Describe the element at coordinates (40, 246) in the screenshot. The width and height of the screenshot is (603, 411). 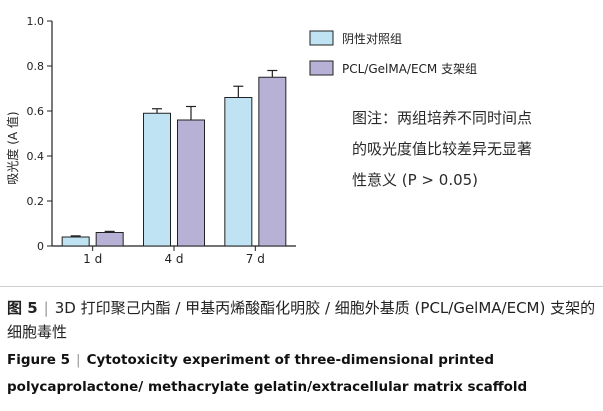
I see `y-tick-label: 0` at that location.